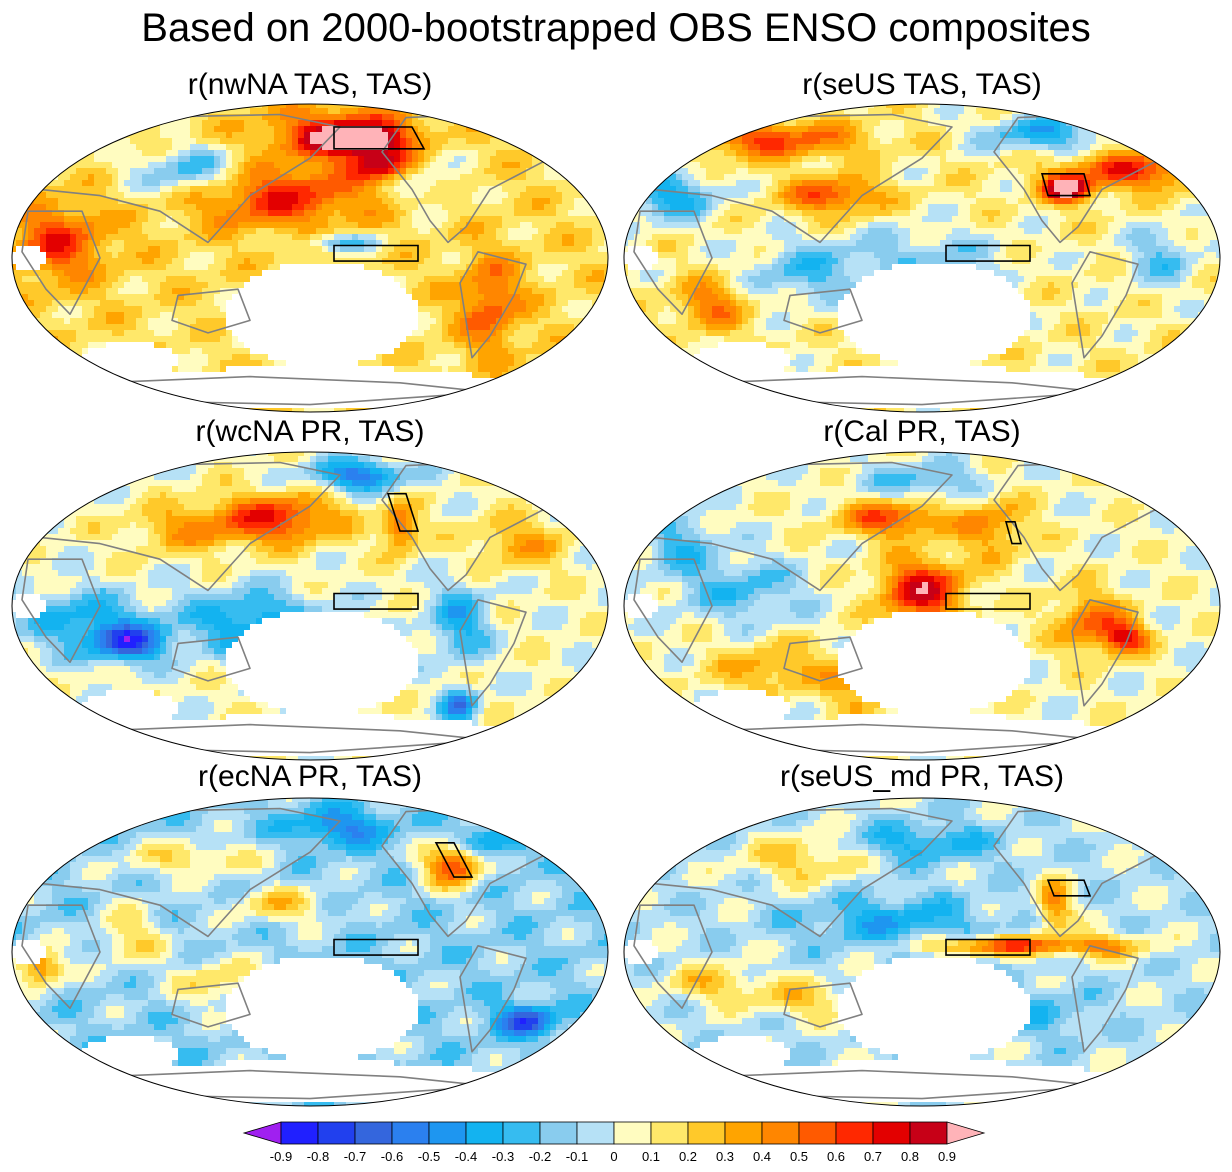  What do you see at coordinates (873, 1156) in the screenshot?
I see `colorbar-tick-label: 0.7` at bounding box center [873, 1156].